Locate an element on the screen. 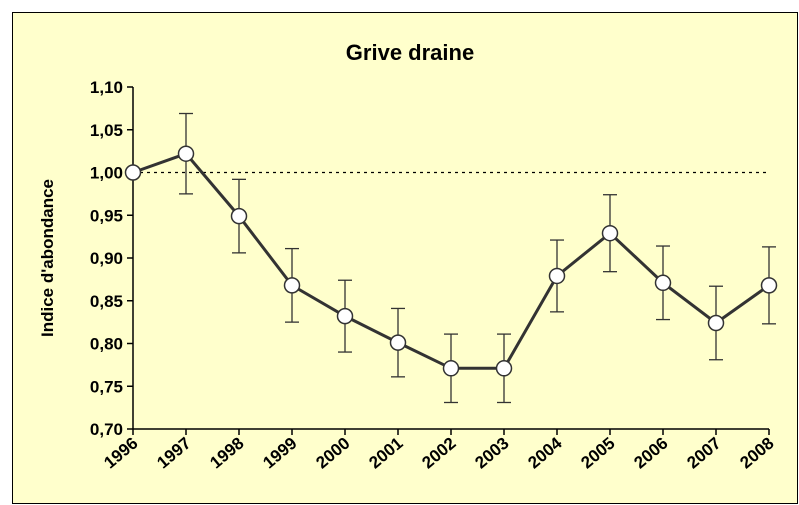 The image size is (799, 505). y-axis-label: Indice d'abondance is located at coordinates (47, 258).